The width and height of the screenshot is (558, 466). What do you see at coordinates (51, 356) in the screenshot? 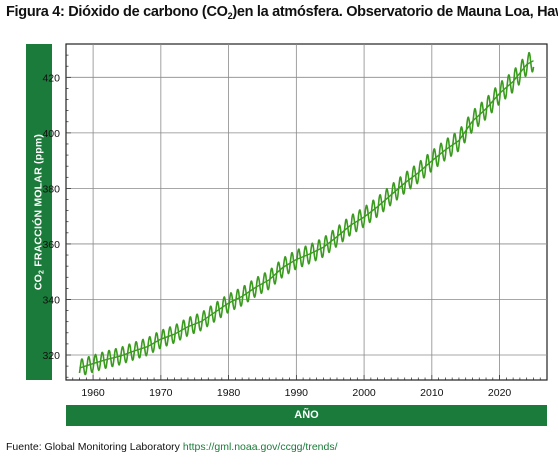
I see `y-tick-label: 320` at bounding box center [51, 356].